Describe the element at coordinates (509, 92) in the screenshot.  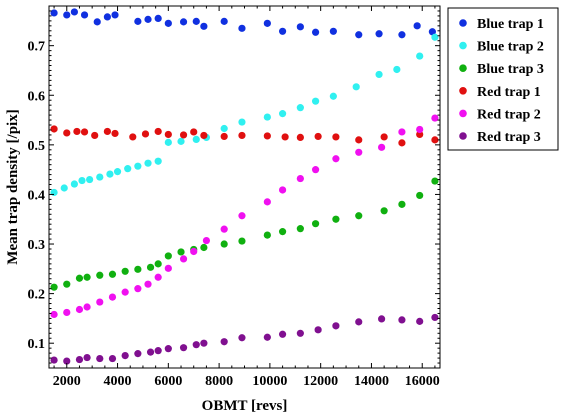
I see `legend-label: Red trap 1` at that location.